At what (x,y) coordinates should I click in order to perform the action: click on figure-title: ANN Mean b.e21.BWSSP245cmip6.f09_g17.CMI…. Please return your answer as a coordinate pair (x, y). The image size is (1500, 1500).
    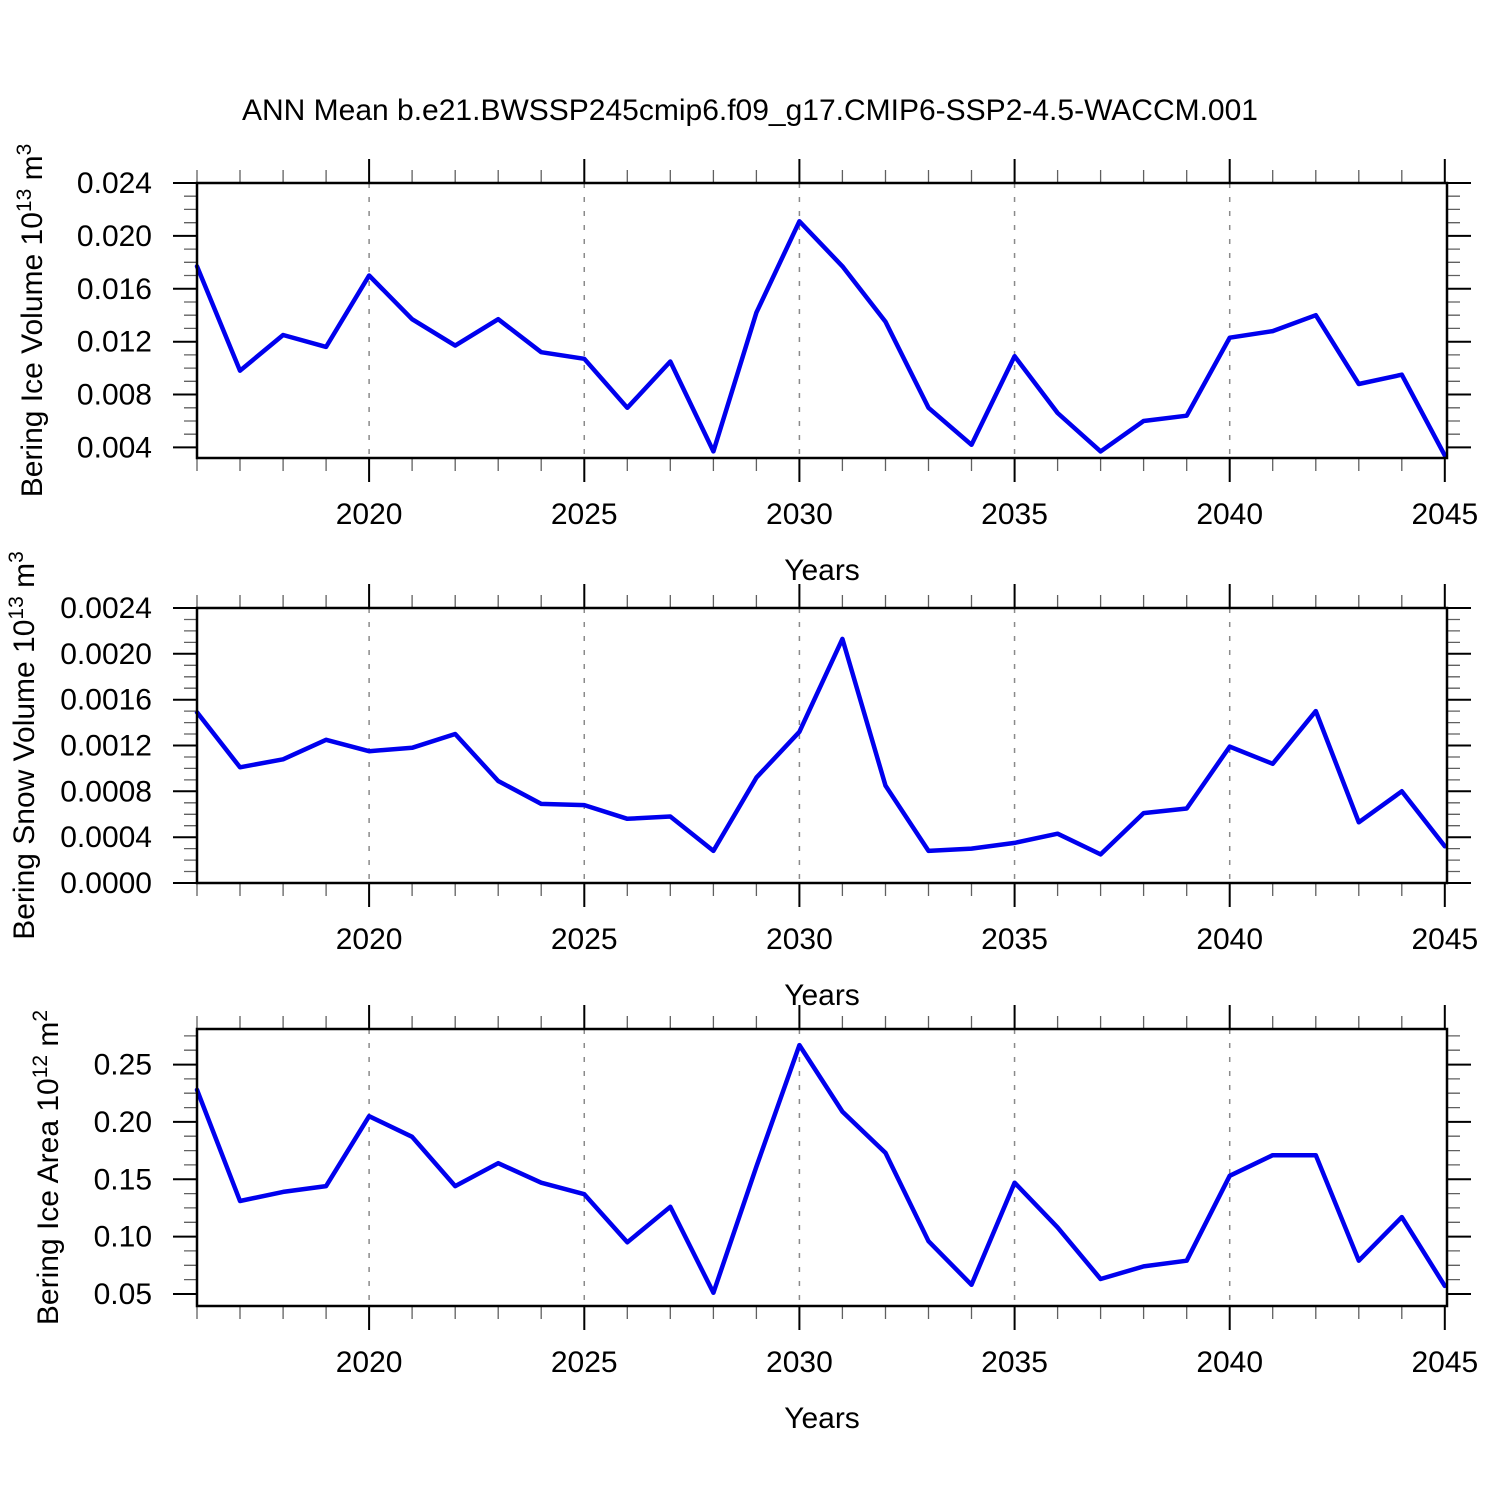
    Looking at the image, I should click on (749, 110).